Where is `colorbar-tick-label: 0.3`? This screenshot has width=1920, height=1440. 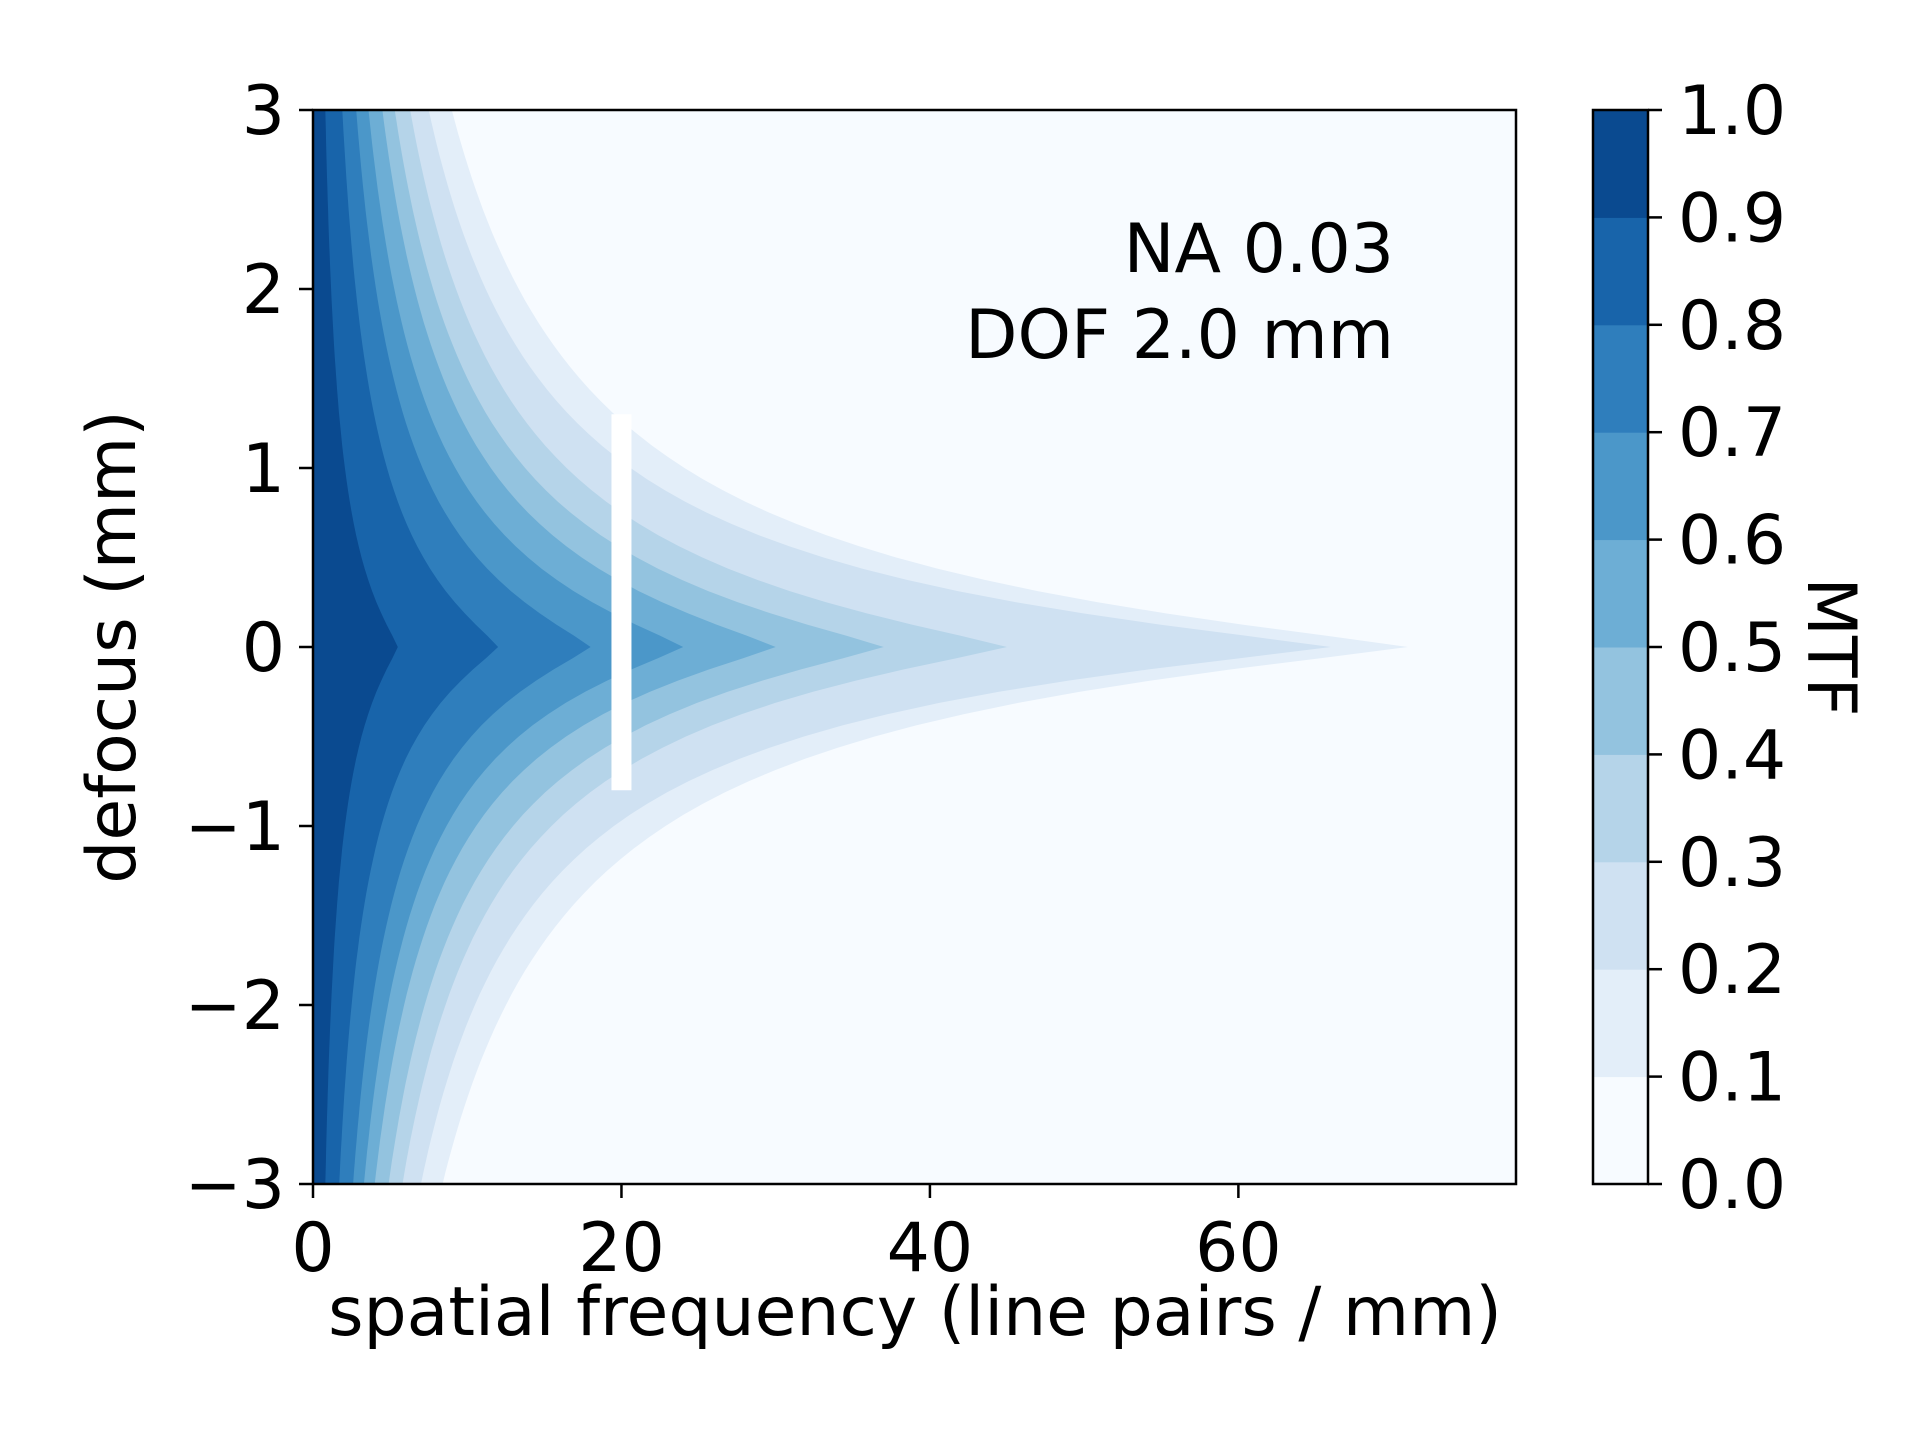 colorbar-tick-label: 0.3 is located at coordinates (1732, 863).